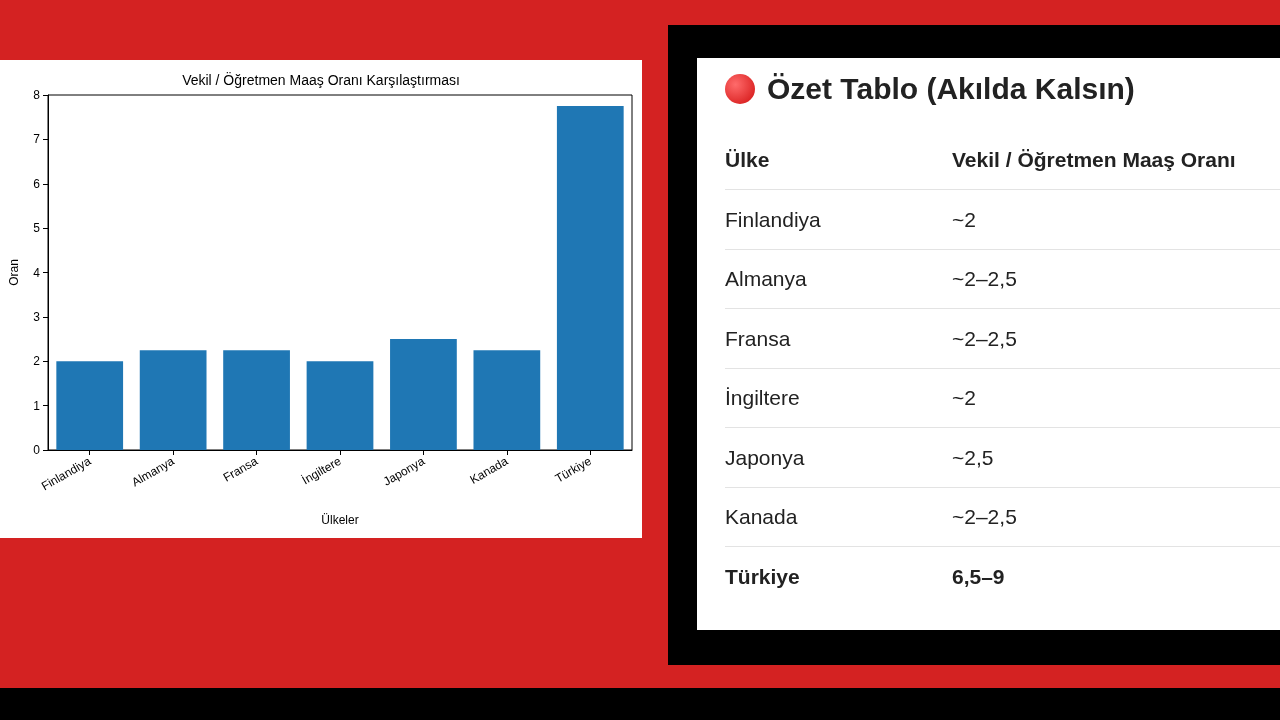 This screenshot has height=720, width=1280. What do you see at coordinates (37, 361) in the screenshot?
I see `y-tick-label: 2` at bounding box center [37, 361].